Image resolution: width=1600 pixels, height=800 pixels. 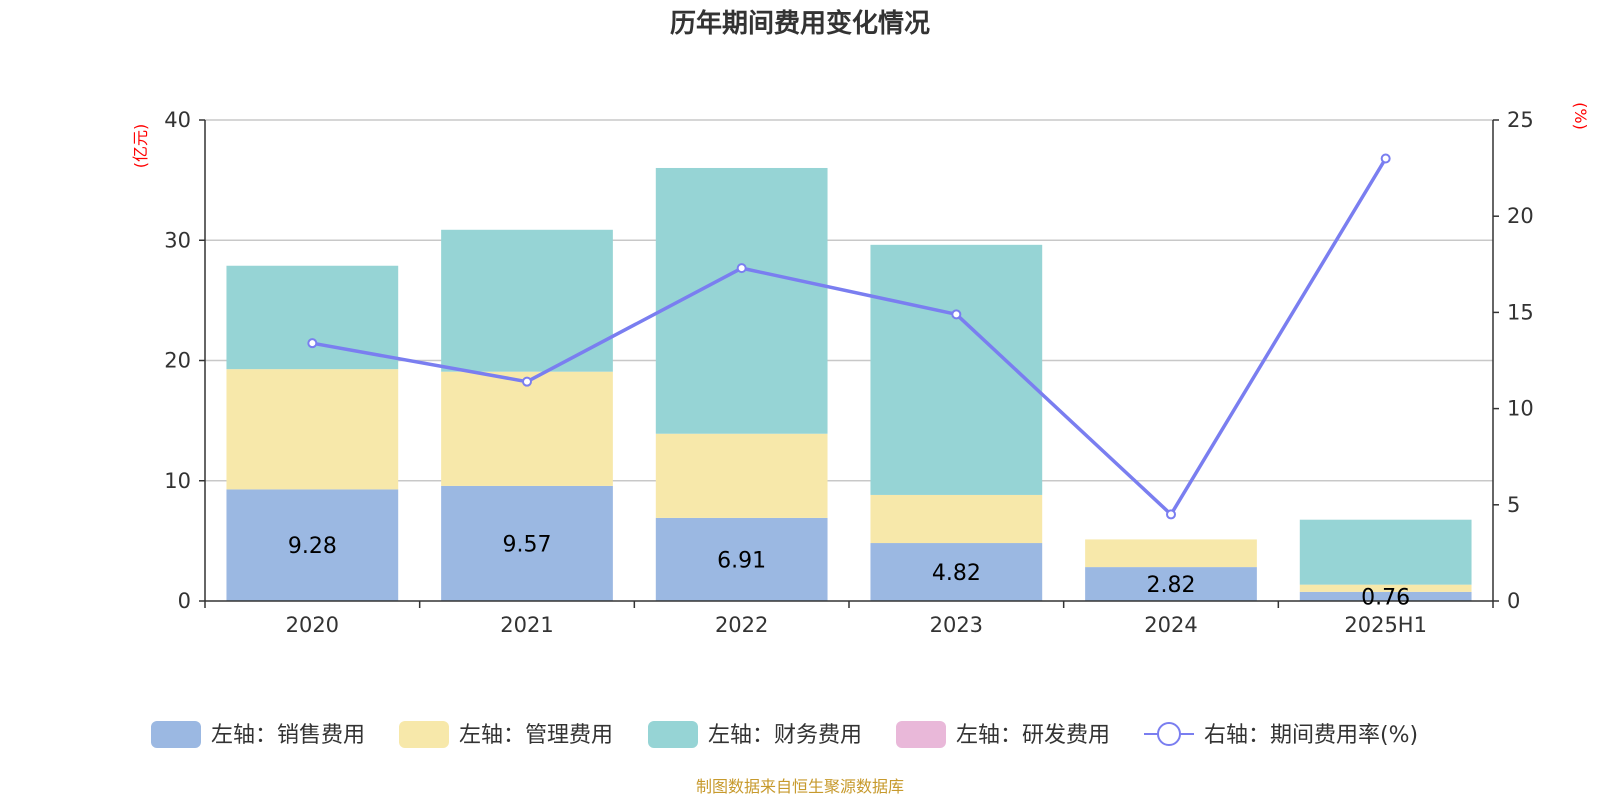 What do you see at coordinates (741, 625) in the screenshot?
I see `x-tick-label: 2022` at bounding box center [741, 625].